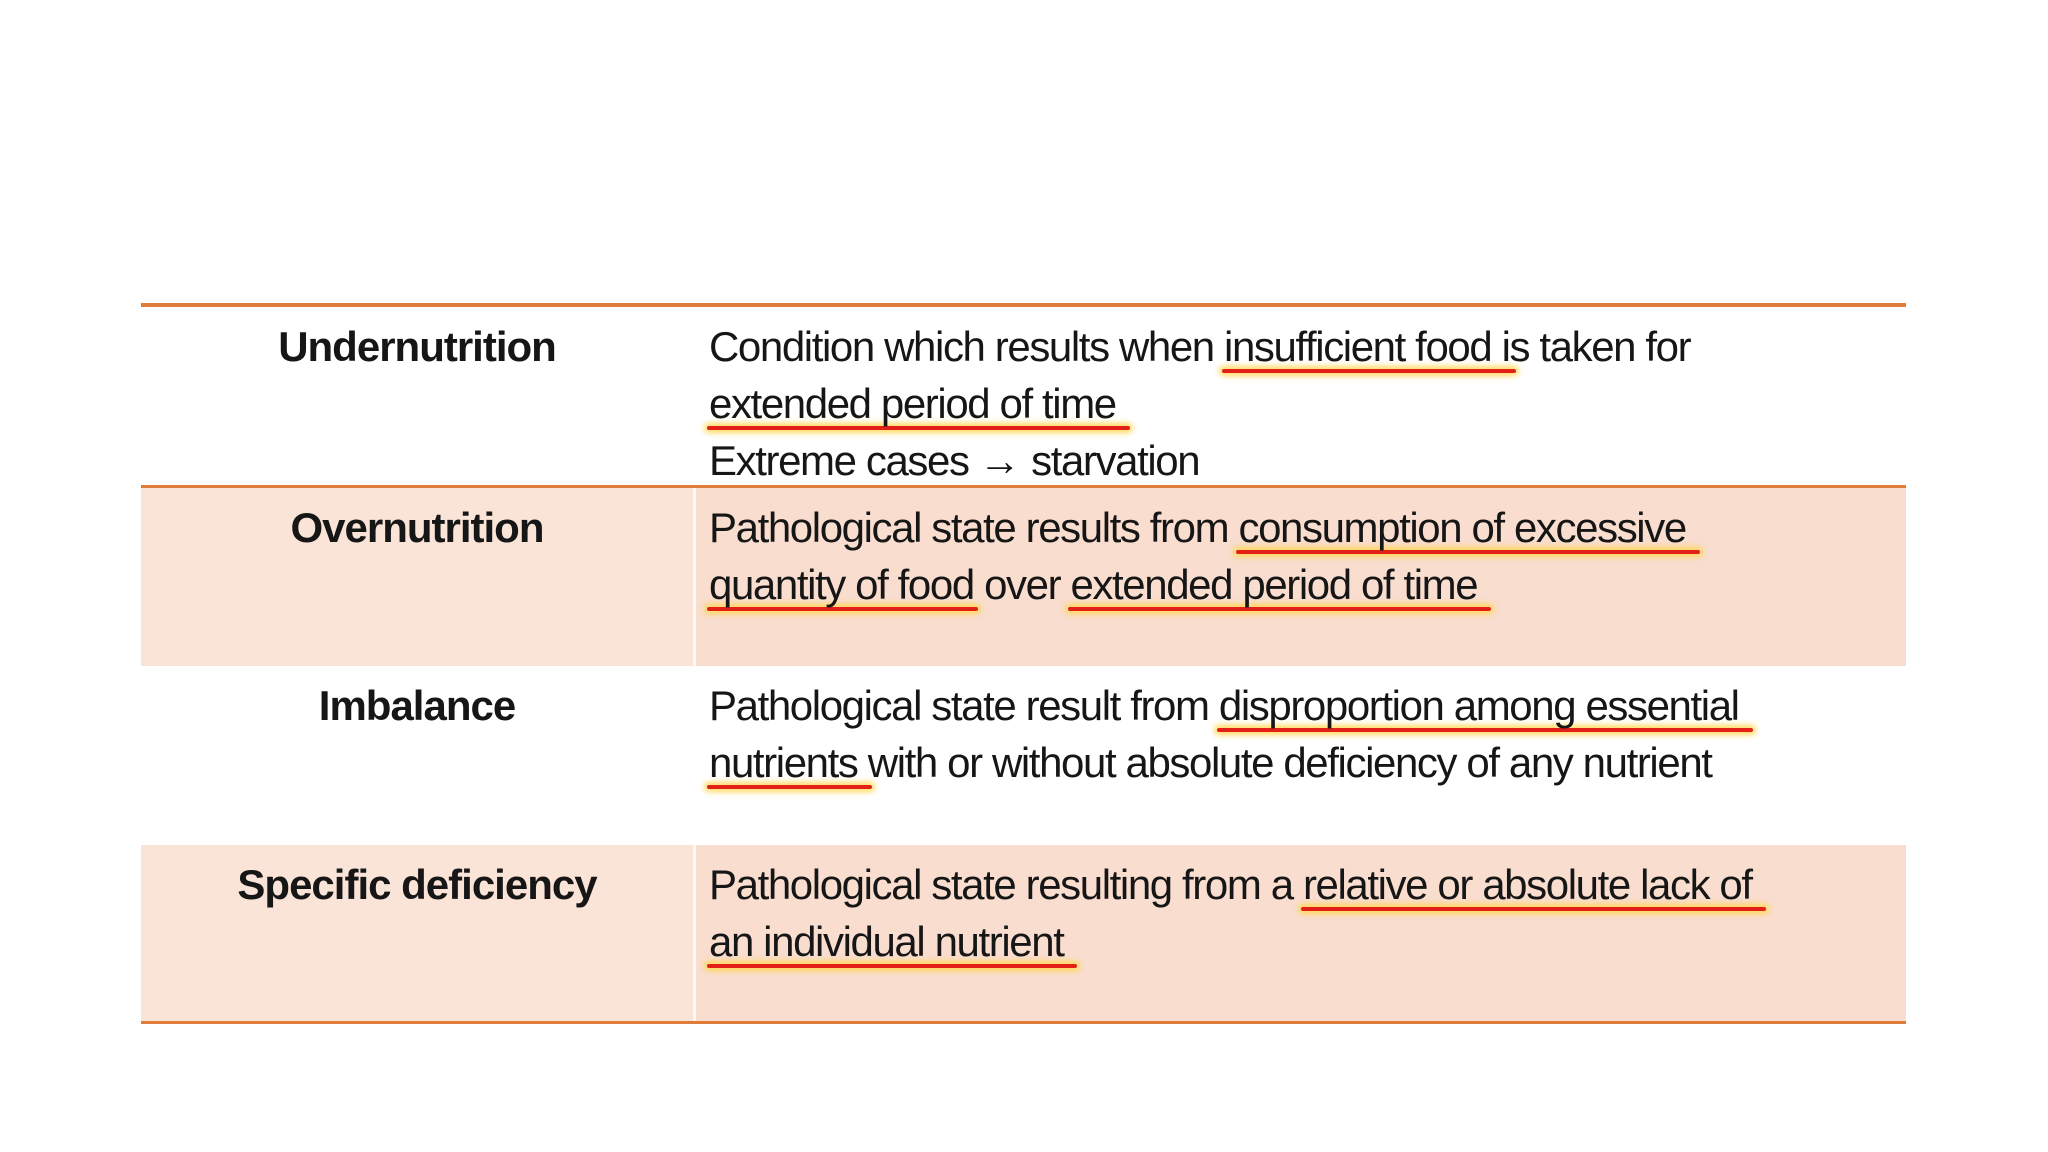 This screenshot has height=1152, width=2048. What do you see at coordinates (417, 577) in the screenshot?
I see `term-cell: Overnutrition` at bounding box center [417, 577].